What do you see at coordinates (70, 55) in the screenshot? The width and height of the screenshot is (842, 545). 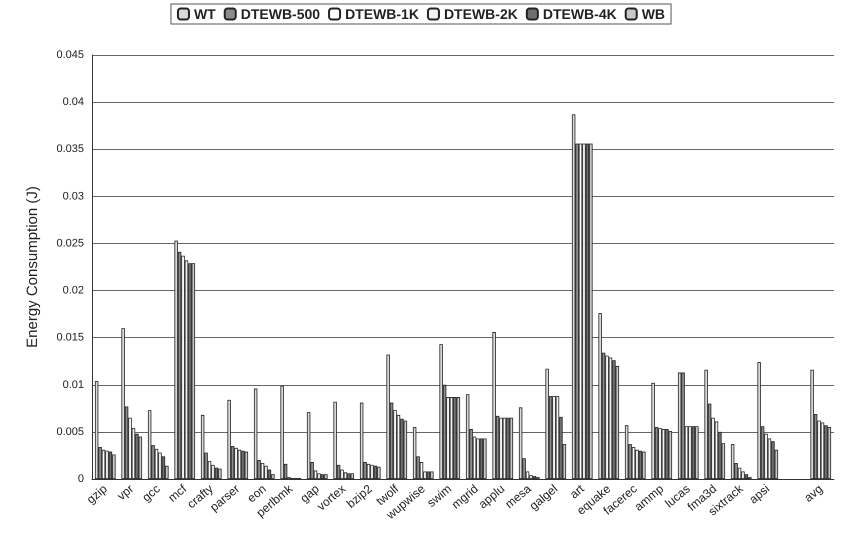 I see `y-tick-label: 0.045` at bounding box center [70, 55].